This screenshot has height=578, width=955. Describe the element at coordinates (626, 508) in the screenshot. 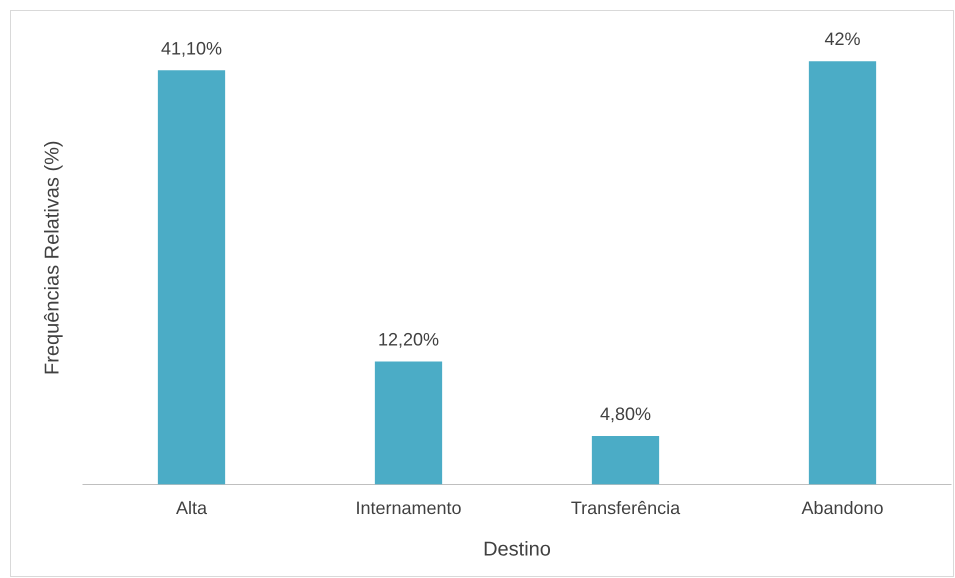

I see `x-tick-label: Transferência` at that location.